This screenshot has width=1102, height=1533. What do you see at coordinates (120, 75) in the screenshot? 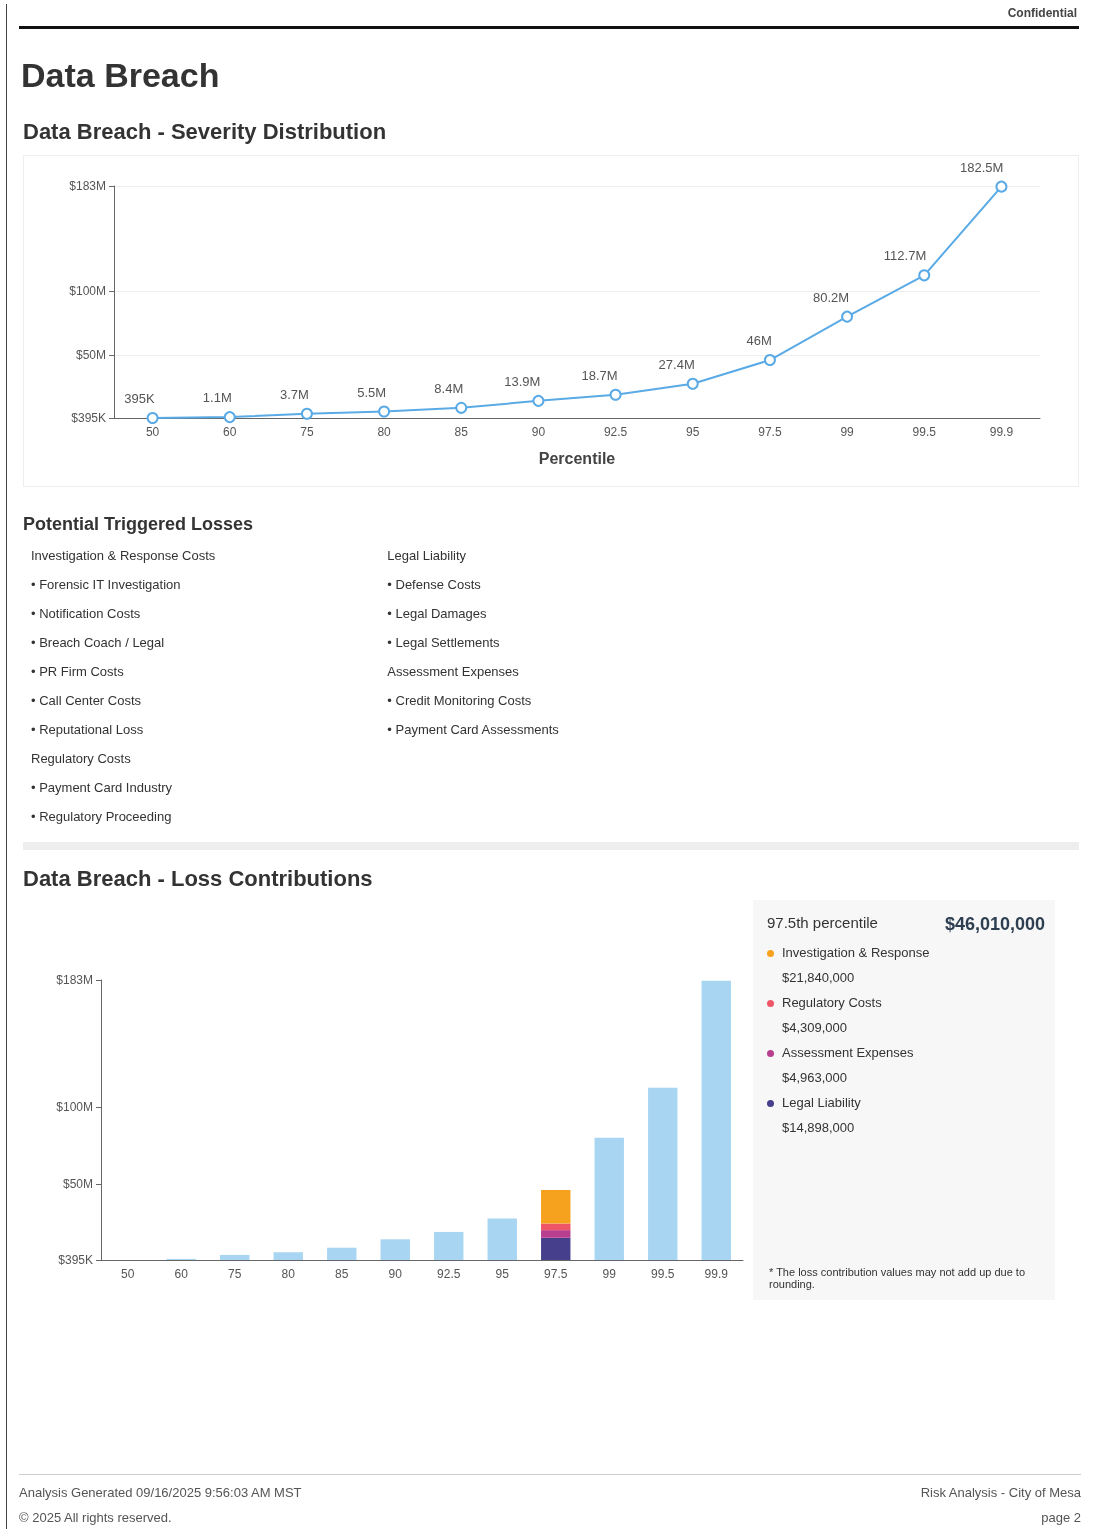
I see `chart-title: Data Breach` at bounding box center [120, 75].